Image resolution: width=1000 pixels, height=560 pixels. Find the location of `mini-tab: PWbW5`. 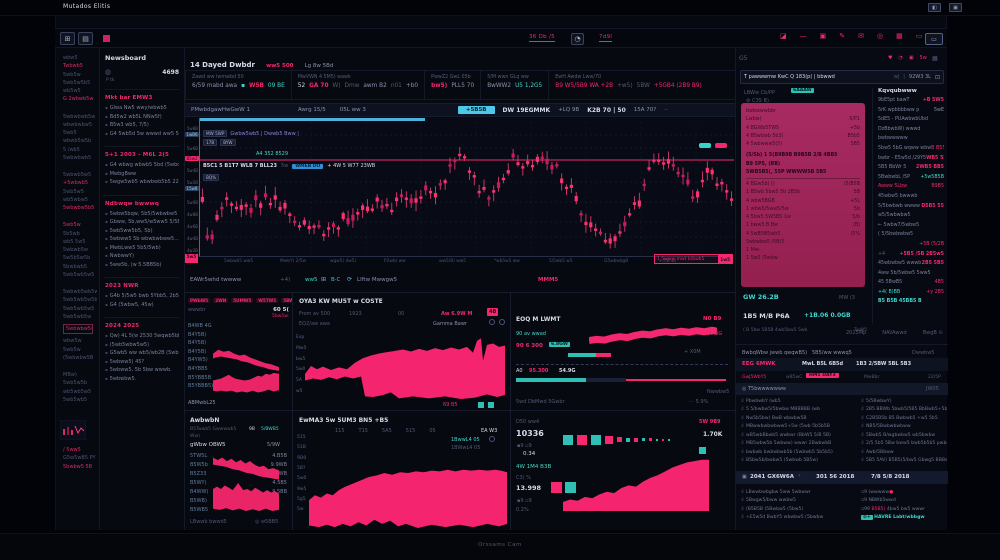

mini-tab: PWbW5 is located at coordinates (199, 300).